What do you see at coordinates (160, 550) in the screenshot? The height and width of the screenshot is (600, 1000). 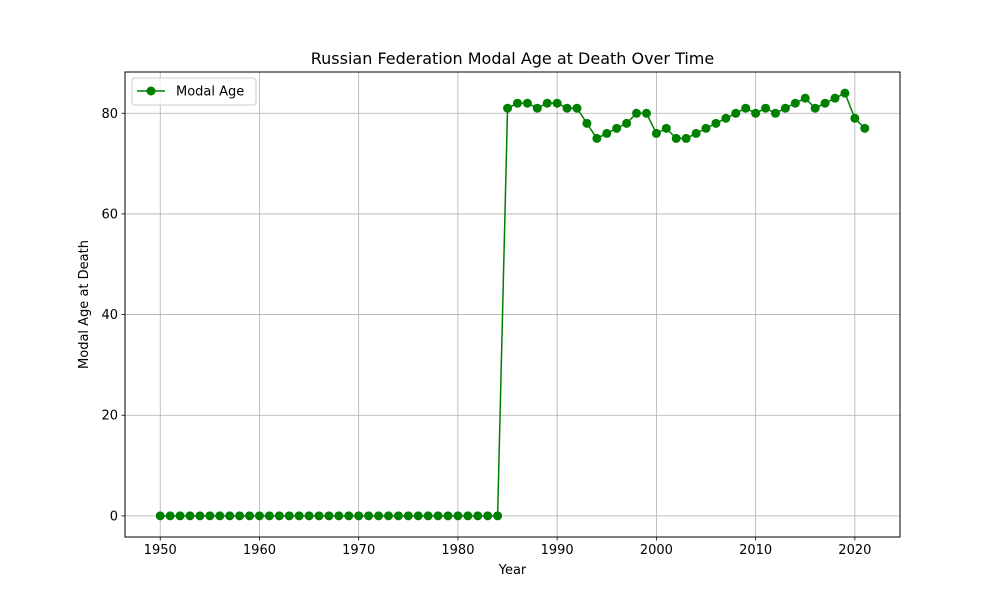 I see `x-tick-label: 1950` at bounding box center [160, 550].